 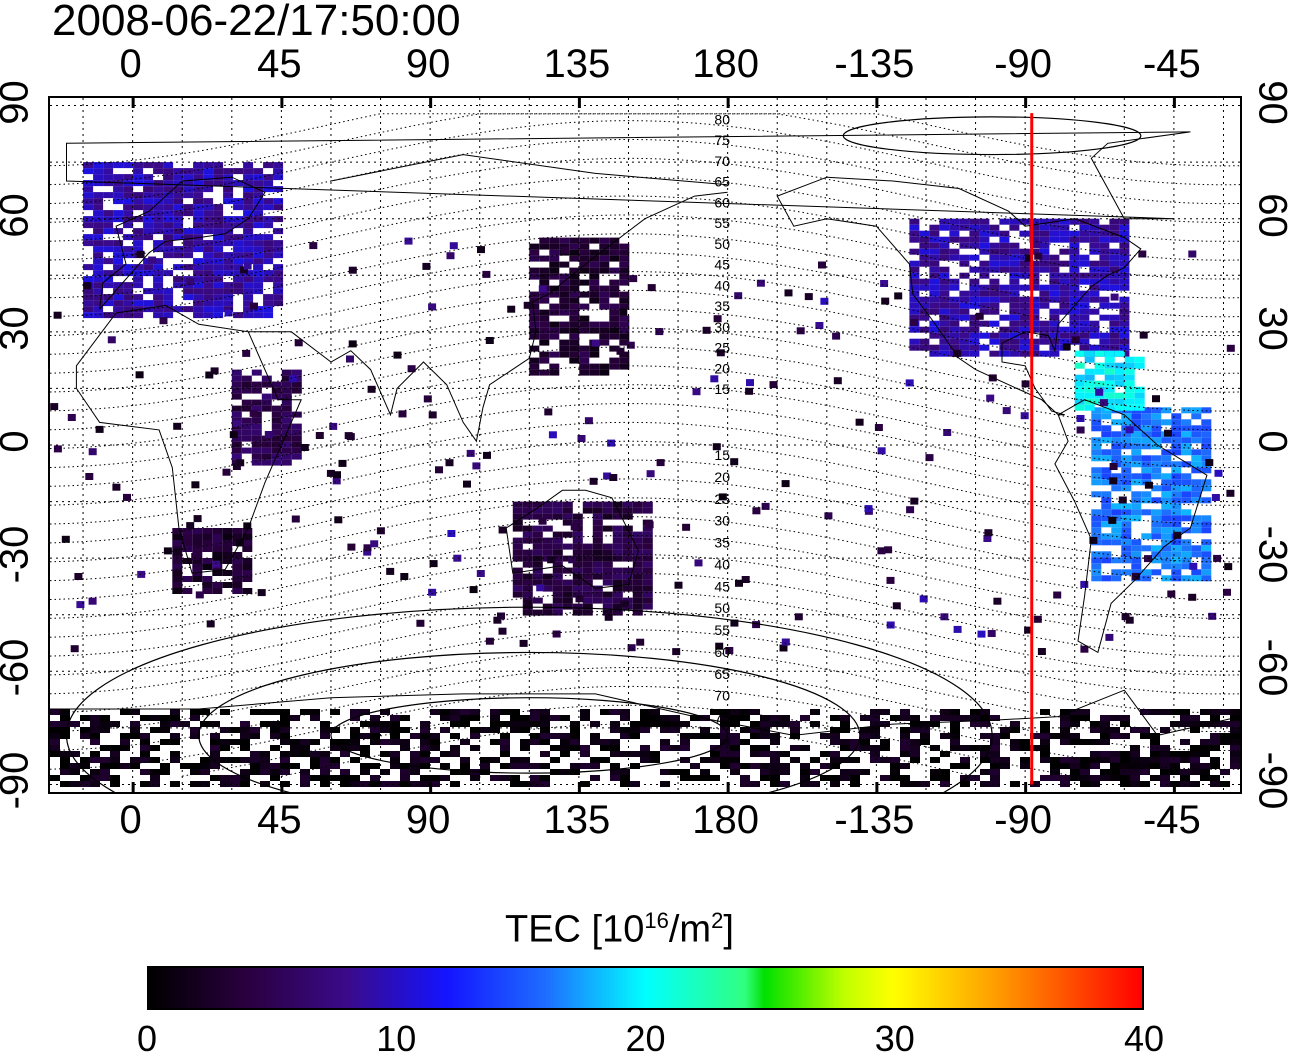 What do you see at coordinates (428, 820) in the screenshot?
I see `x-tick-bottom-label: 90` at bounding box center [428, 820].